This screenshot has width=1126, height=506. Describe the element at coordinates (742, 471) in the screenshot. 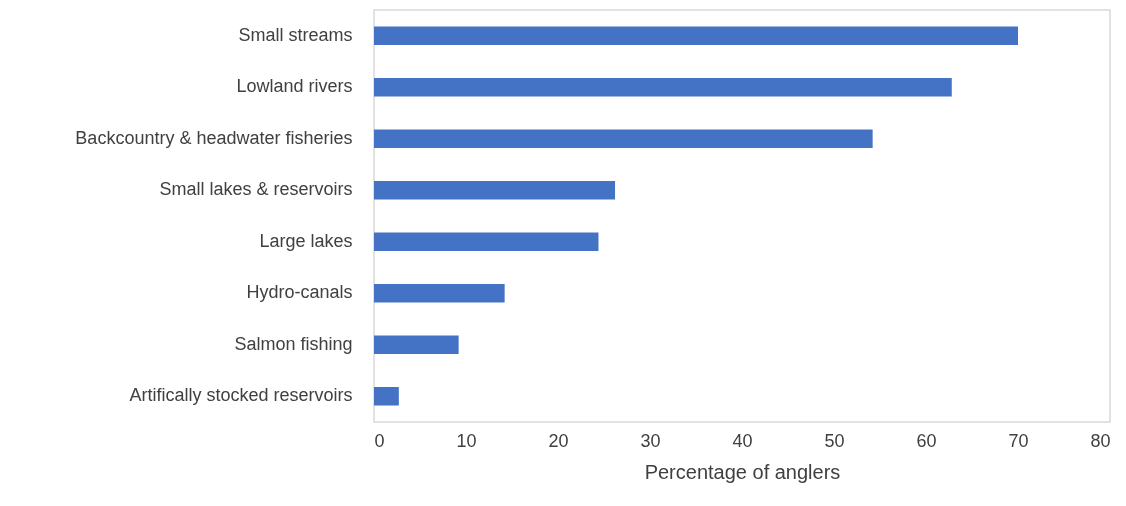

I see `x-axis-title: Percentage of anglers` at that location.